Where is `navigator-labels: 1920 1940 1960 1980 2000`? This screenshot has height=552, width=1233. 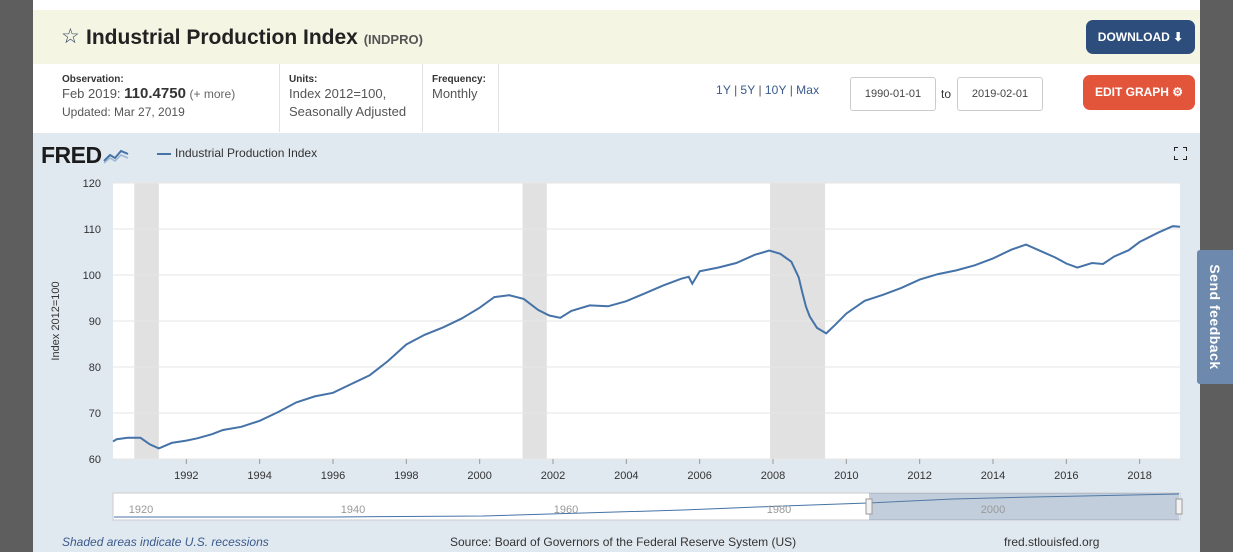 navigator-labels: 1920 1940 1960 1980 2000 is located at coordinates (567, 510).